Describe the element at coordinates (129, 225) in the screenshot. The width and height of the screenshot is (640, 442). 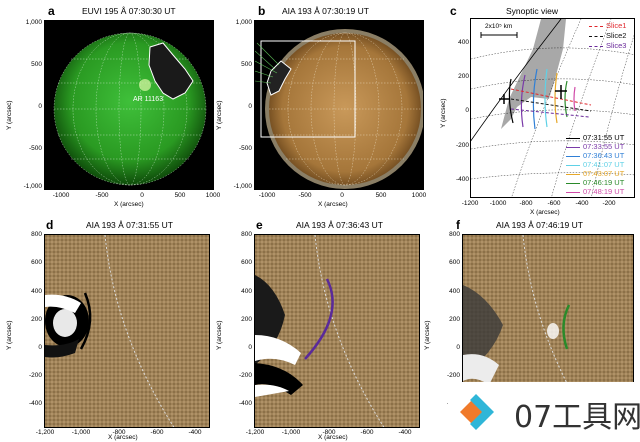
I see `panel-d-title: AIA 193 Å 07:31:55 UT` at that location.